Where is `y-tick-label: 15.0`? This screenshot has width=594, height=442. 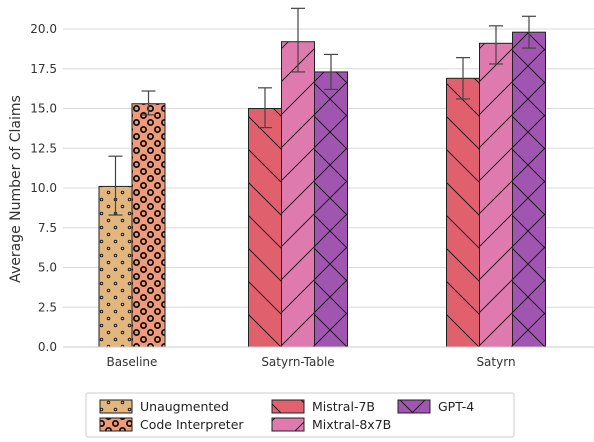
y-tick-label: 15.0 is located at coordinates (43, 109).